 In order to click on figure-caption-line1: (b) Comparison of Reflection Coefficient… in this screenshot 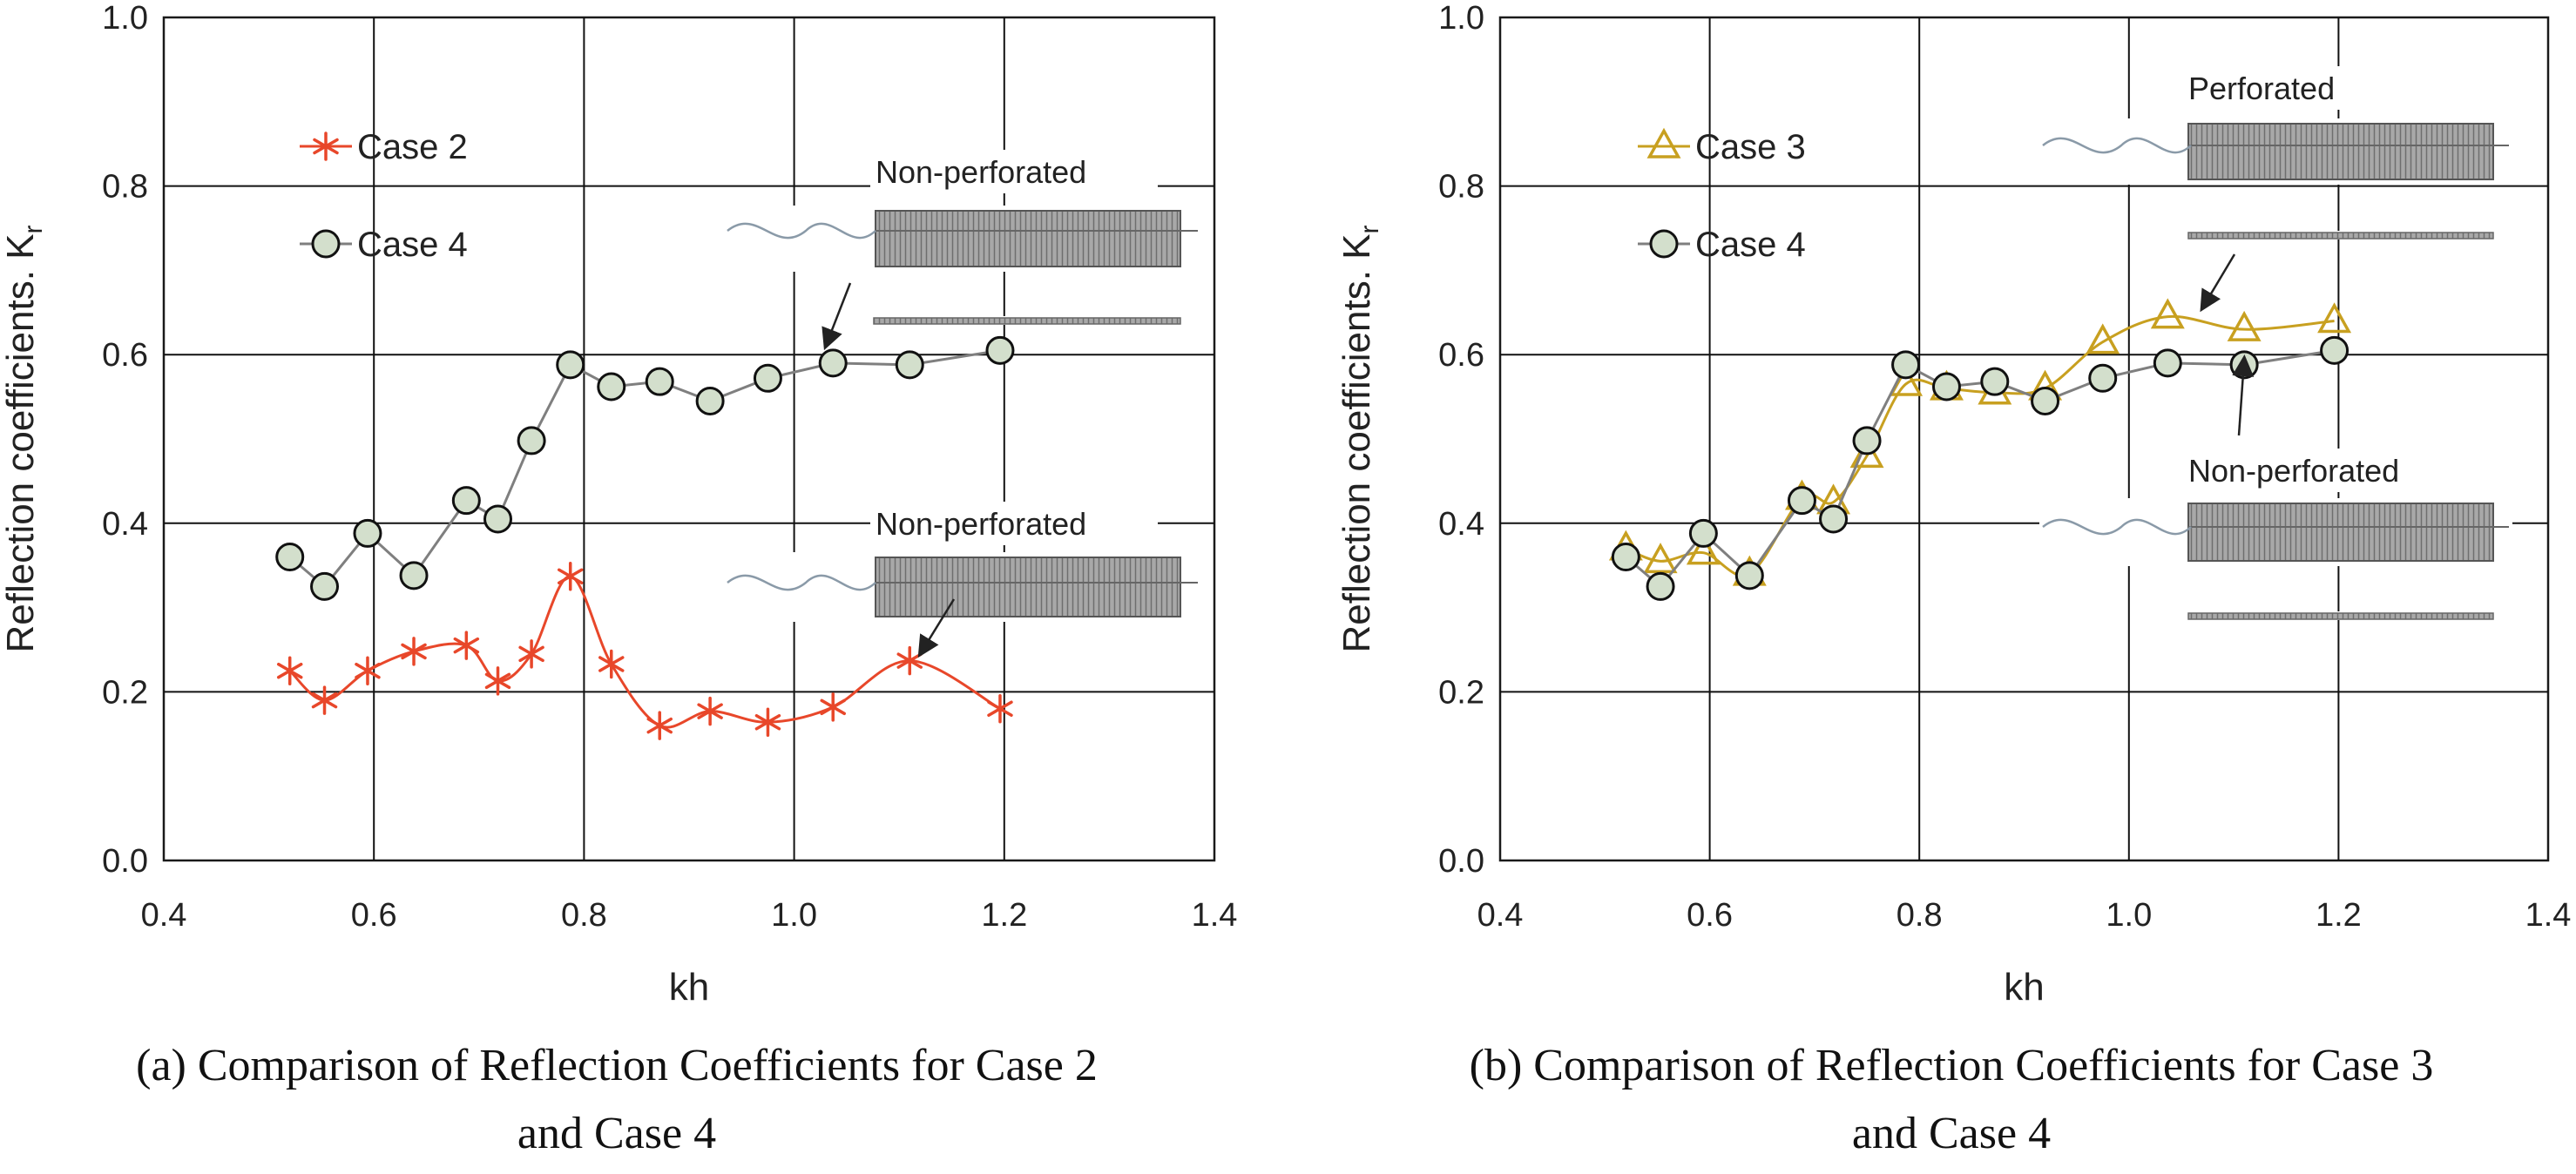, I will do `click(1952, 1065)`.